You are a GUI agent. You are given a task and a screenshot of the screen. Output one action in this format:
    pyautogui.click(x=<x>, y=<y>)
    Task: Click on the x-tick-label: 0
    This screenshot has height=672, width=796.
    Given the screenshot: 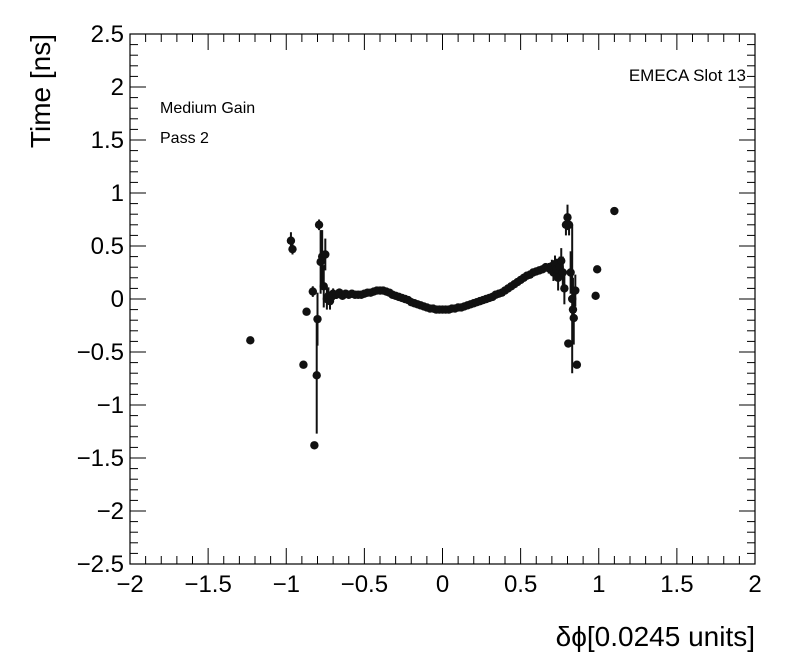 What is the action you would take?
    pyautogui.click(x=442, y=584)
    